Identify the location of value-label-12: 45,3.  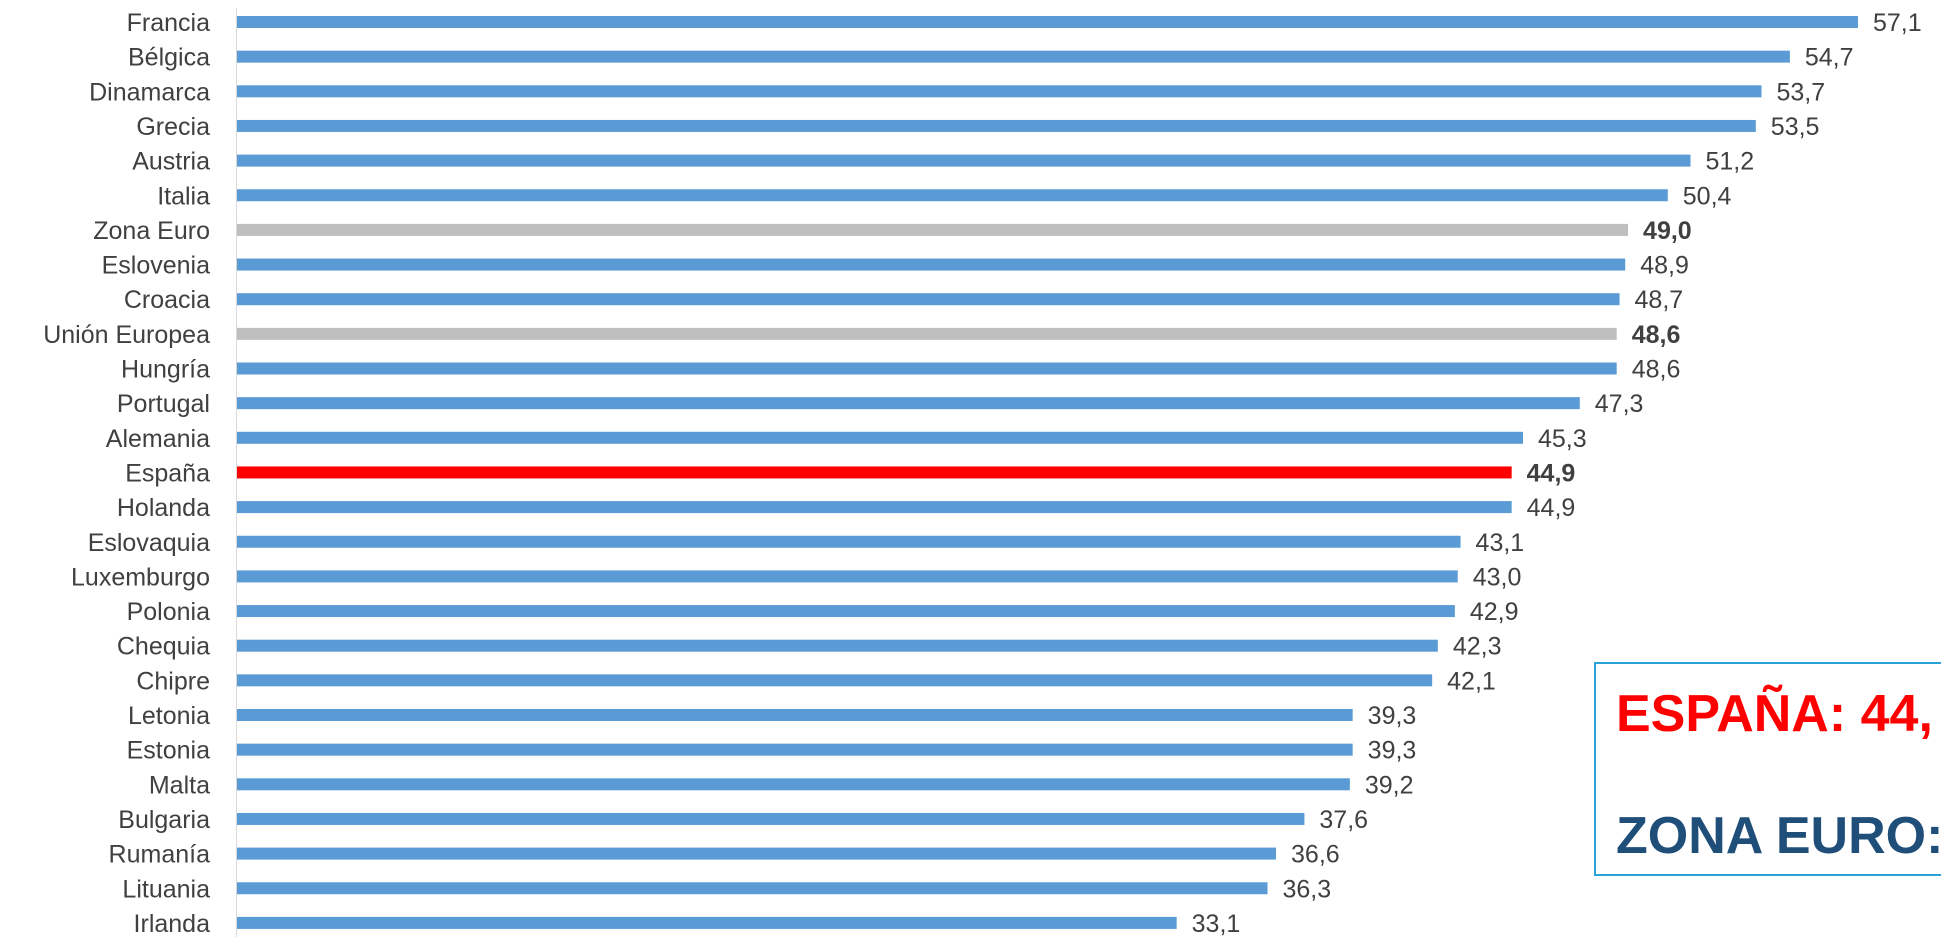
(1562, 439).